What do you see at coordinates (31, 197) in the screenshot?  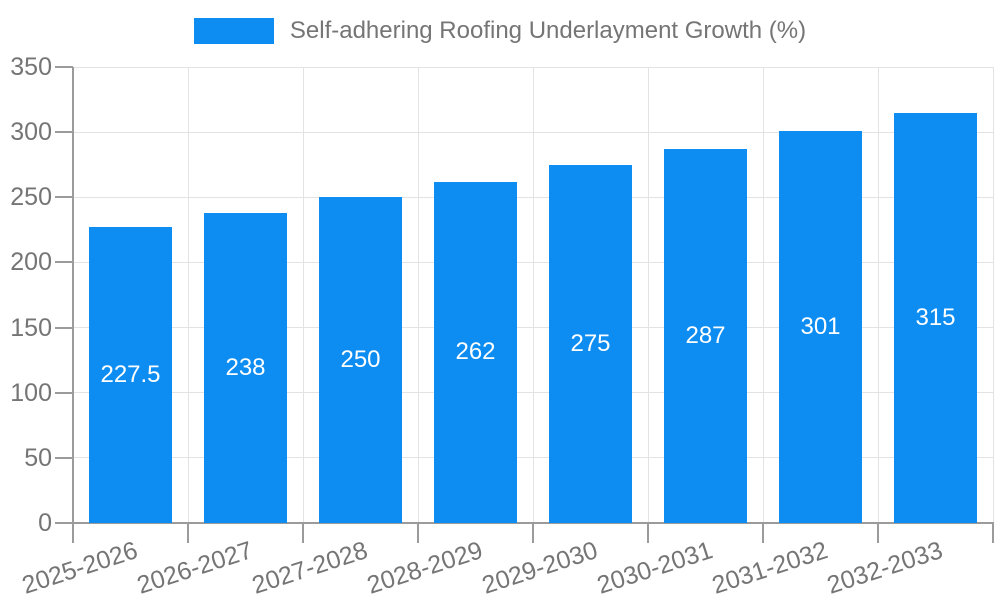 I see `y-axis-label: 250` at bounding box center [31, 197].